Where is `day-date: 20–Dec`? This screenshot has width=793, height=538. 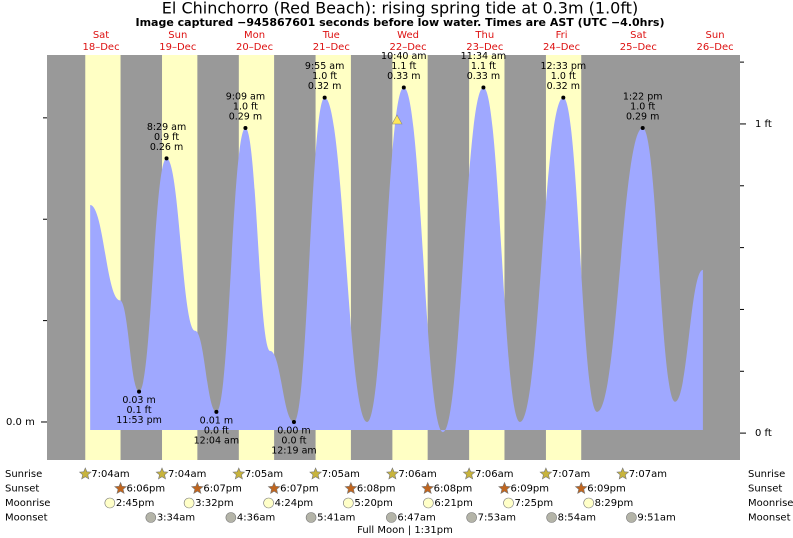
day-date: 20–Dec is located at coordinates (254, 47).